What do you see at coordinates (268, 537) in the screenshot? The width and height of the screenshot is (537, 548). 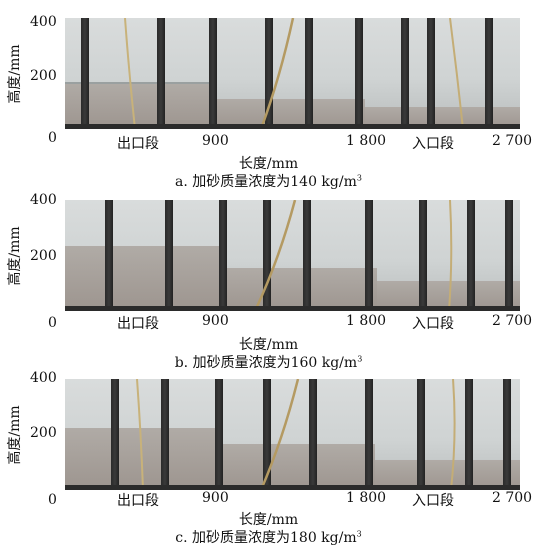 I see `caption-c: c. 加砂质量浓度为180 kg/m3` at bounding box center [268, 537].